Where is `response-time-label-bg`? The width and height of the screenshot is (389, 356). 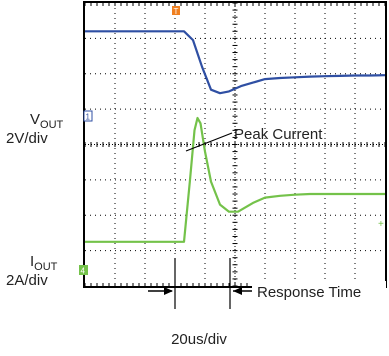
response-time-label-bg is located at coordinates (319, 291).